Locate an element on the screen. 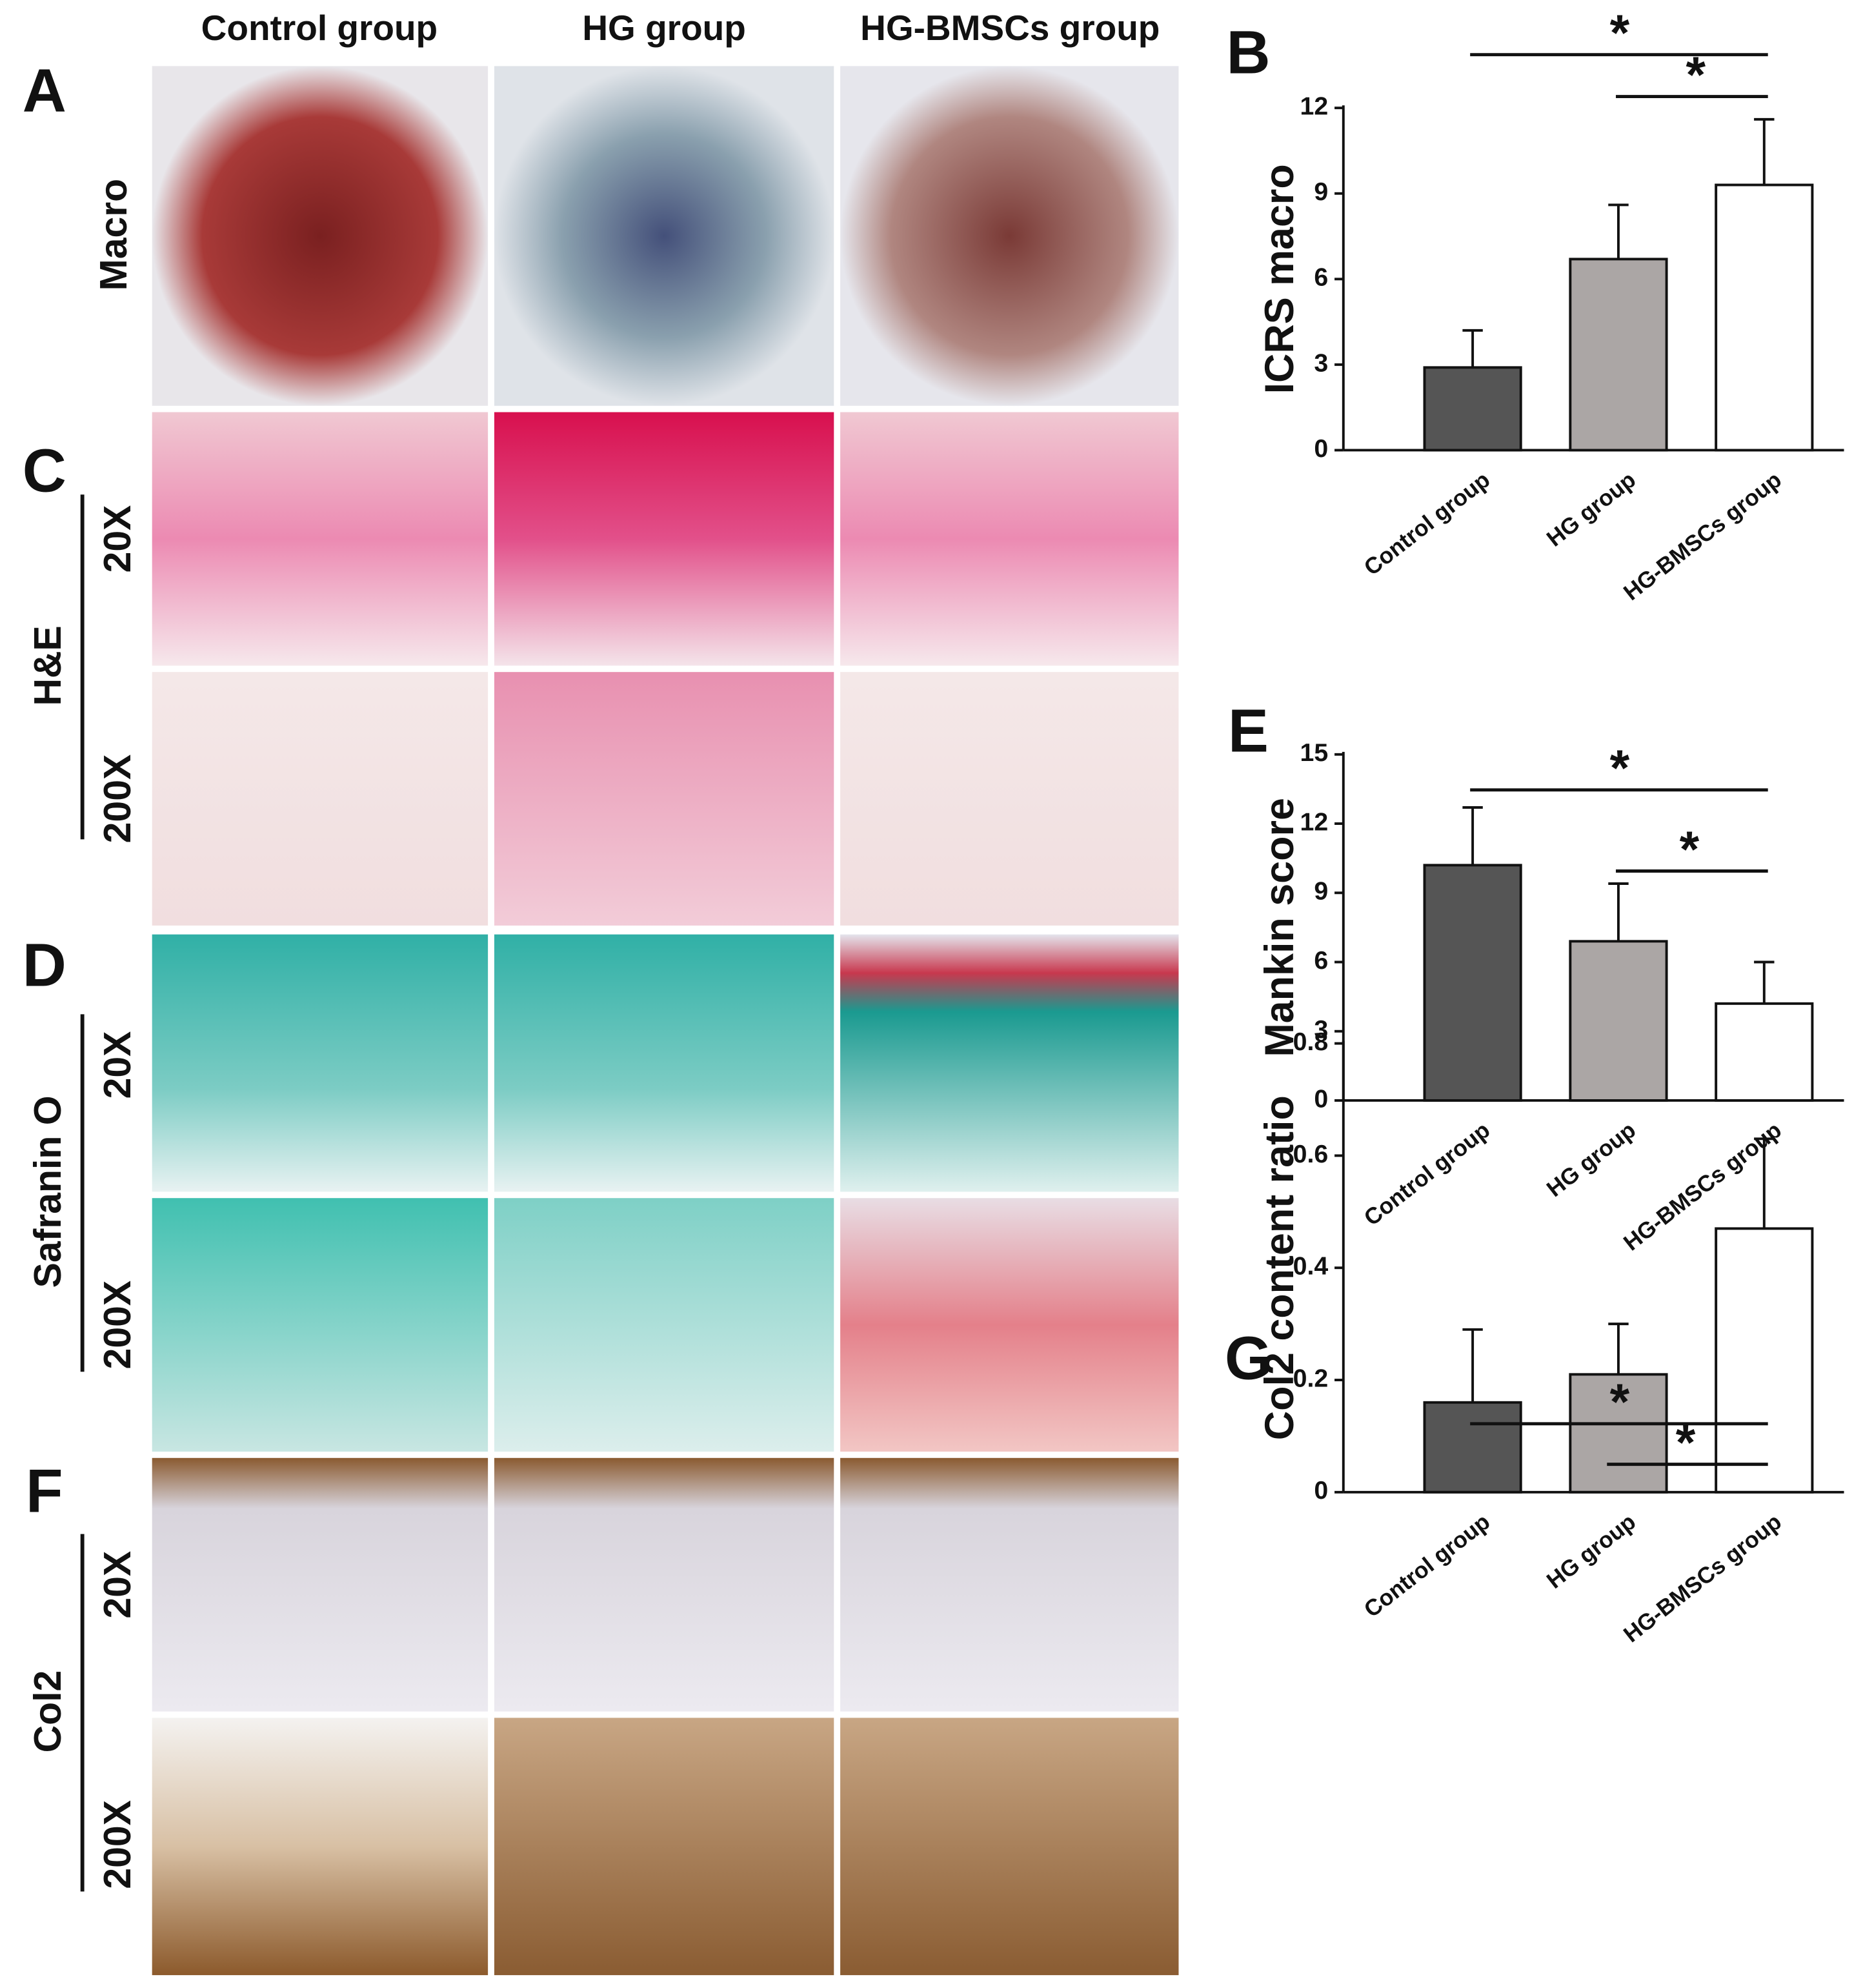  row-label: Col2 is located at coordinates (48, 1711).